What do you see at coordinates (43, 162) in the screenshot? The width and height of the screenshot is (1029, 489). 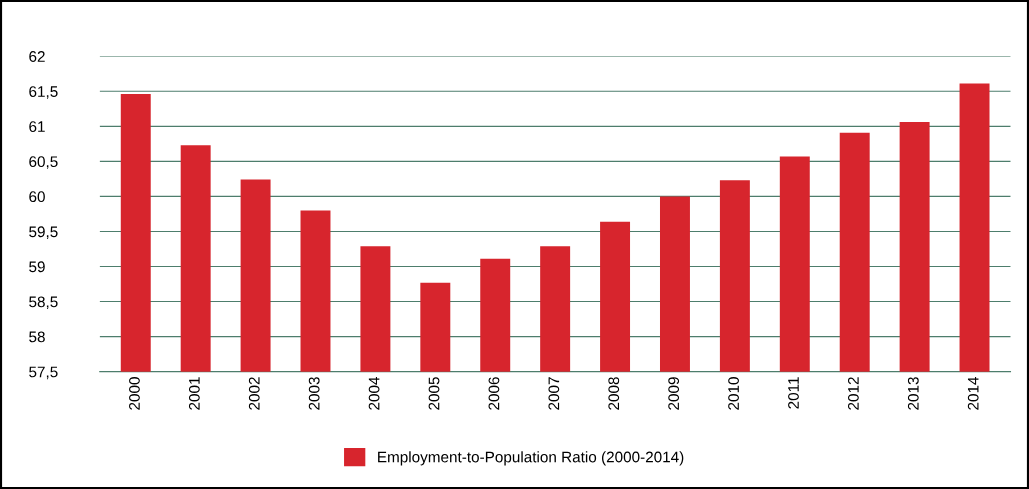 I see `y-tick-label: 60,5` at bounding box center [43, 162].